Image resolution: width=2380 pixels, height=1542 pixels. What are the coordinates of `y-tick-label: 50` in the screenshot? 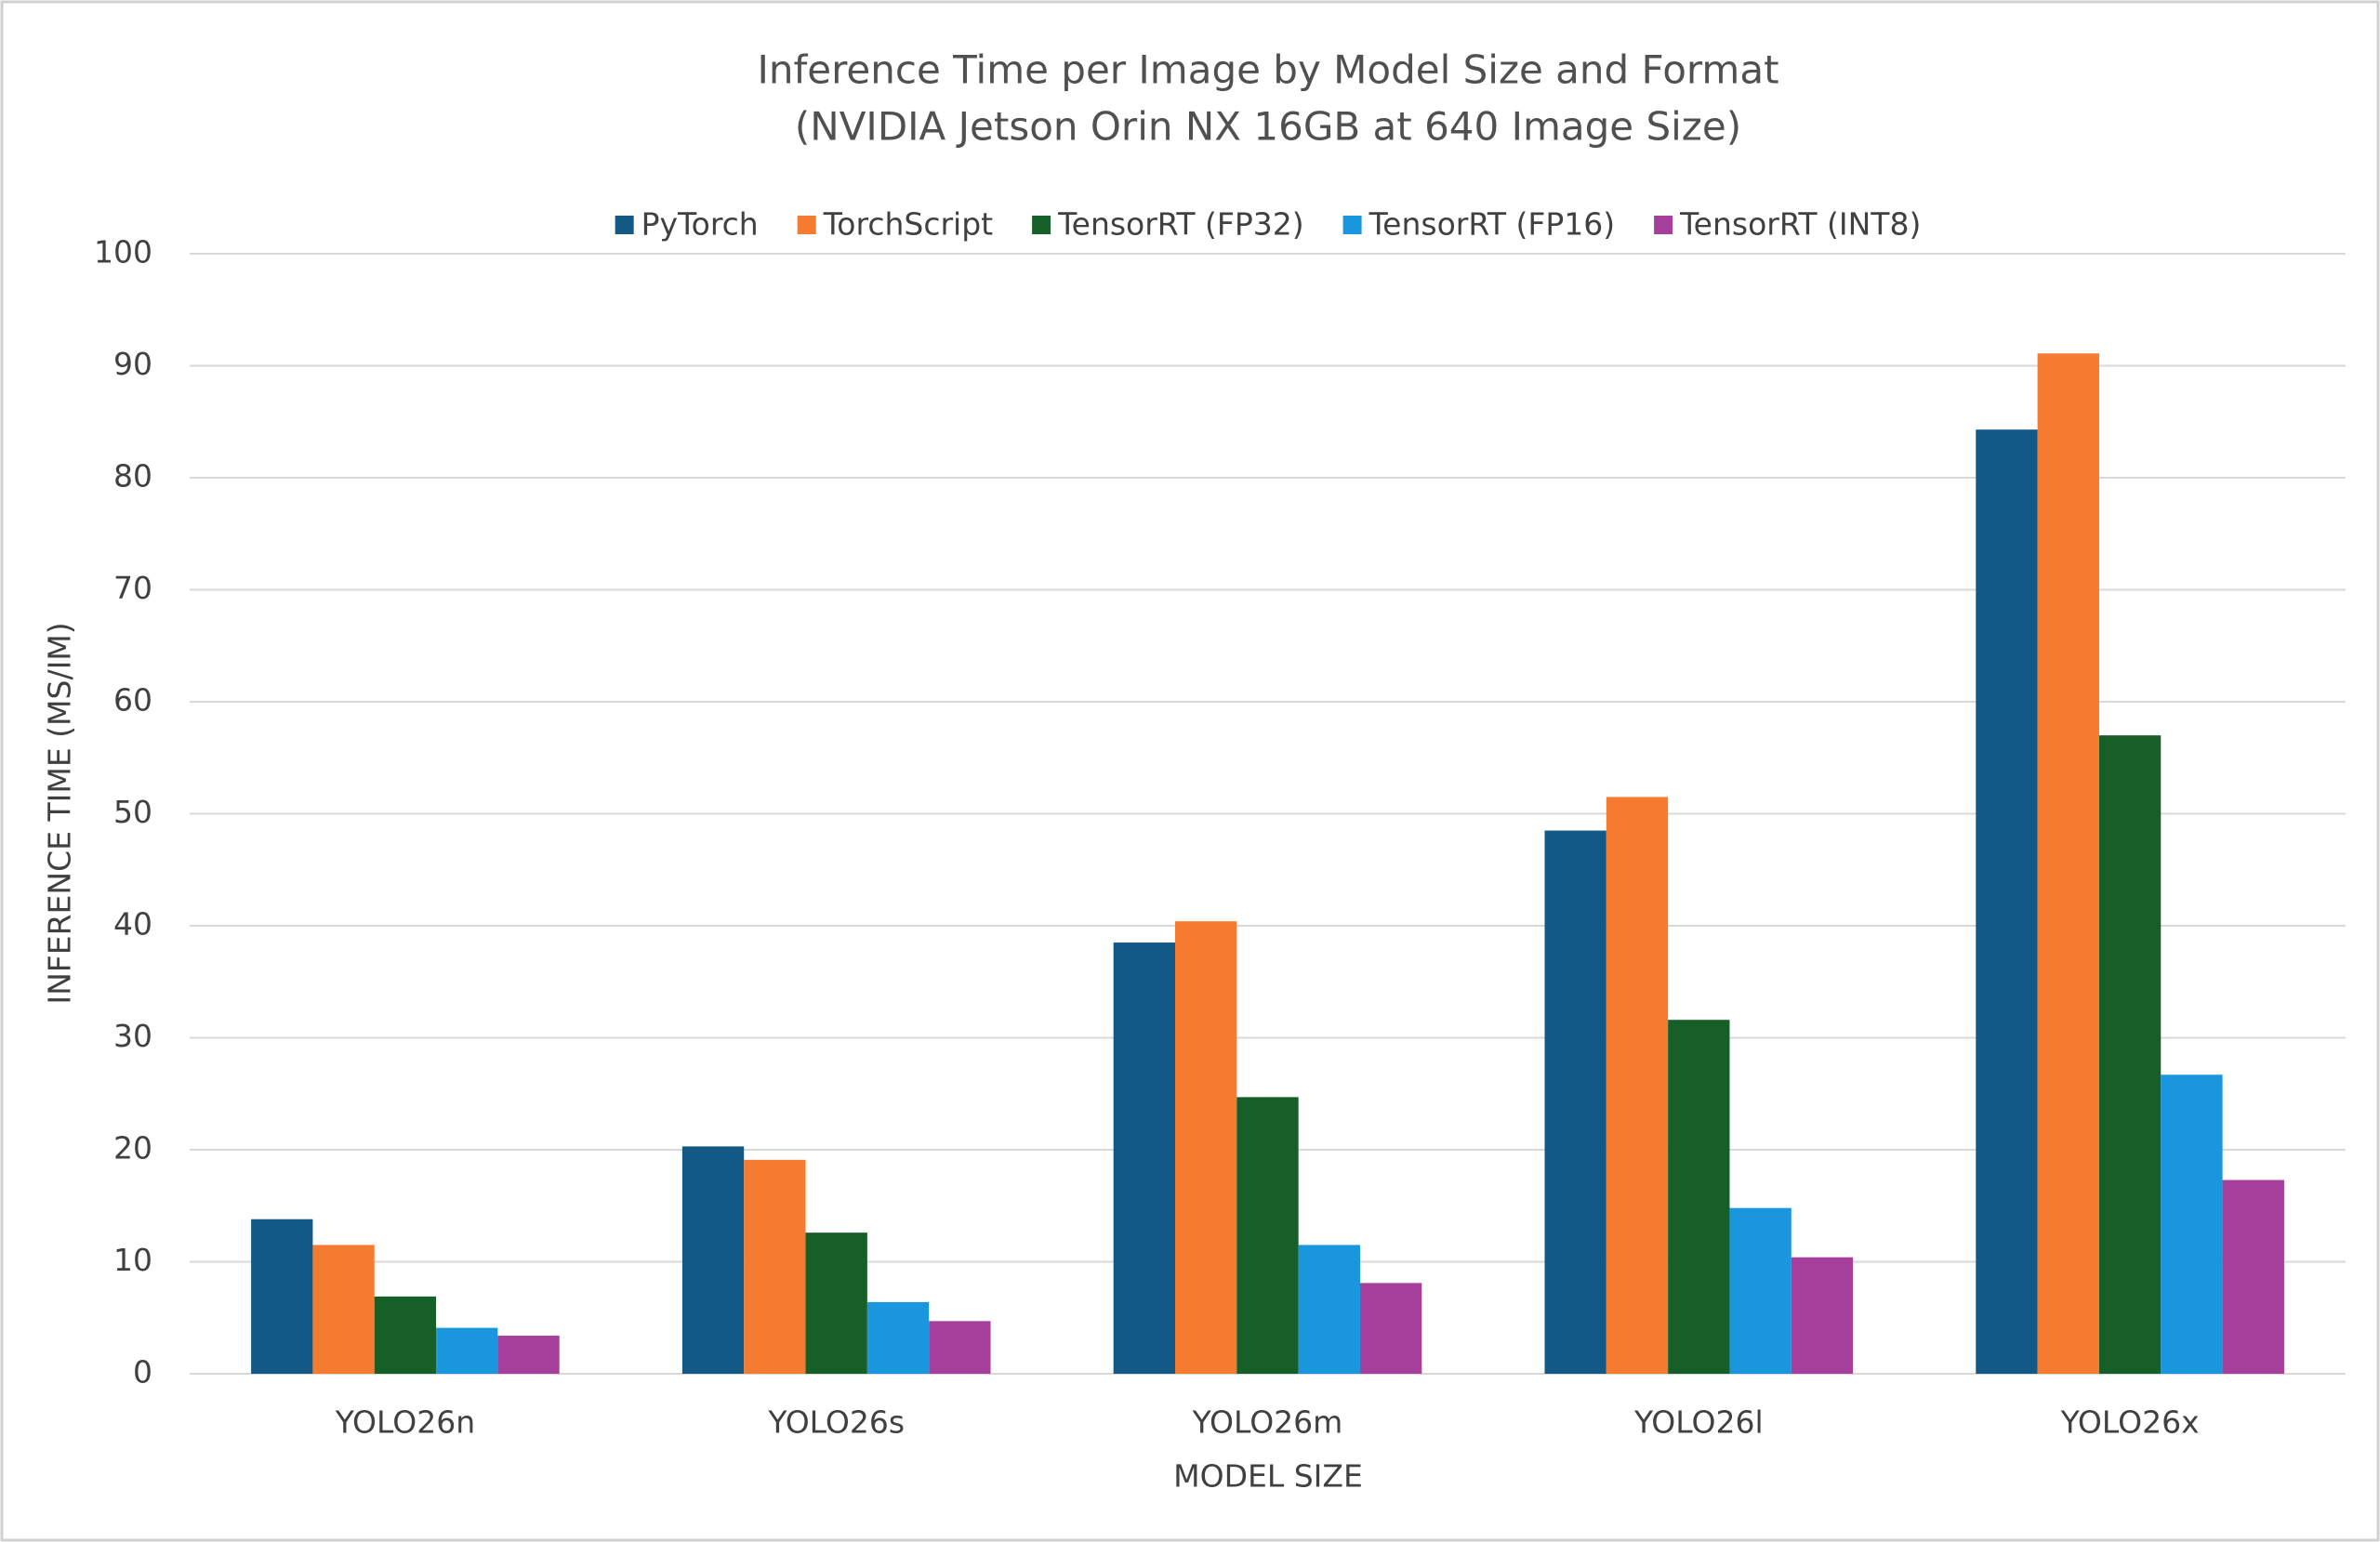 It's located at (132, 812).